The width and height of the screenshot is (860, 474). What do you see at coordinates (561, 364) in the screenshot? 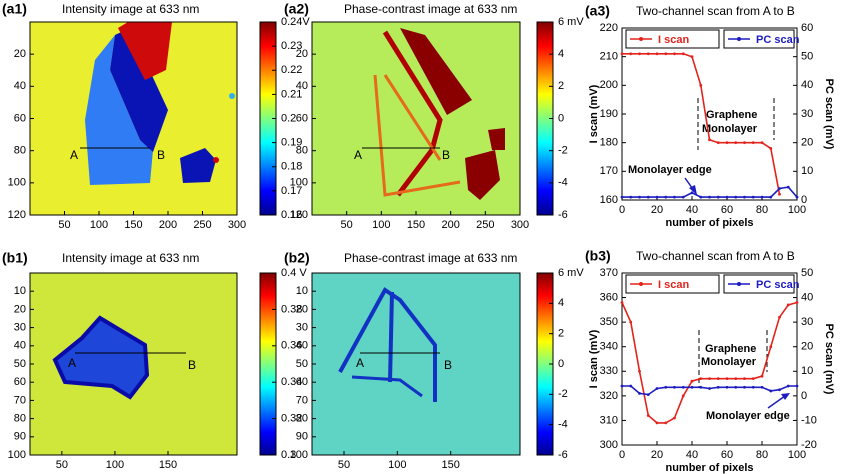
I see `colorbar-tick-label: 0` at bounding box center [561, 364].